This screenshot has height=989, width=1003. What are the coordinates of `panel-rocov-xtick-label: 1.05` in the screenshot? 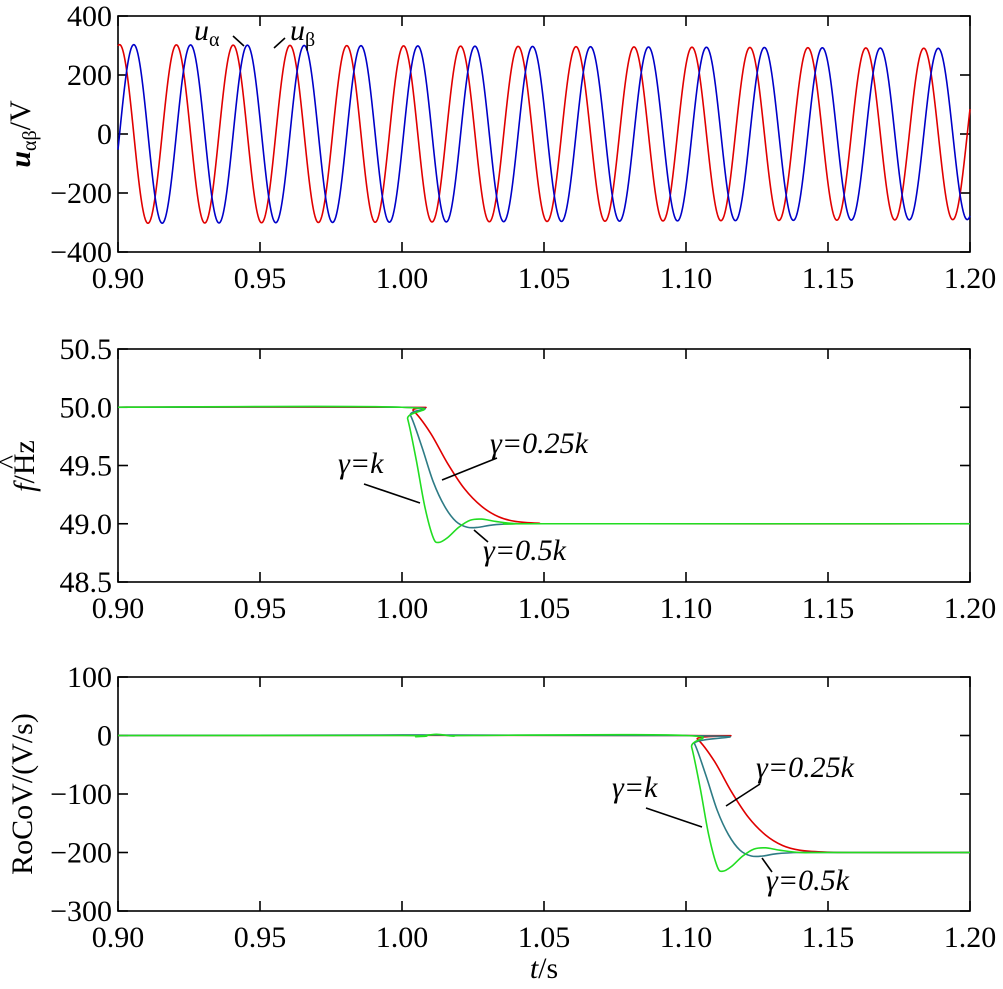 It's located at (544, 937).